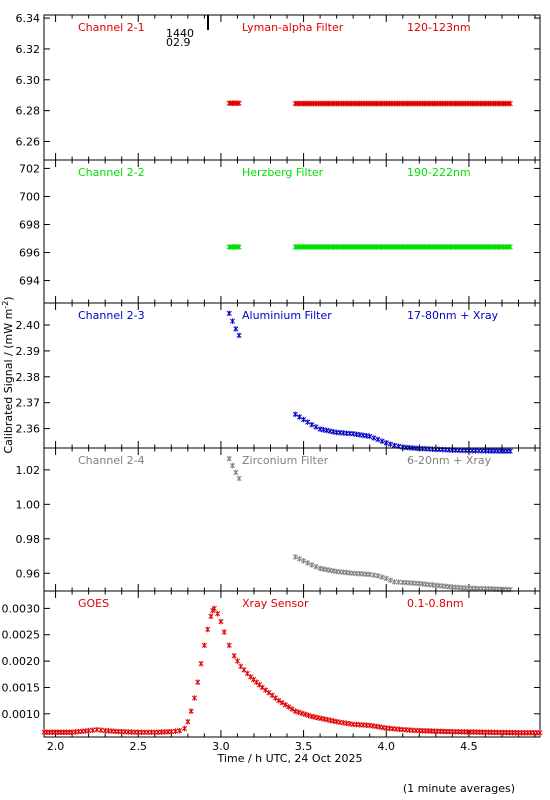 Image resolution: width=550 pixels, height=800 pixels. Describe the element at coordinates (56, 746) in the screenshot. I see `x-tick-label: 2.0` at that location.